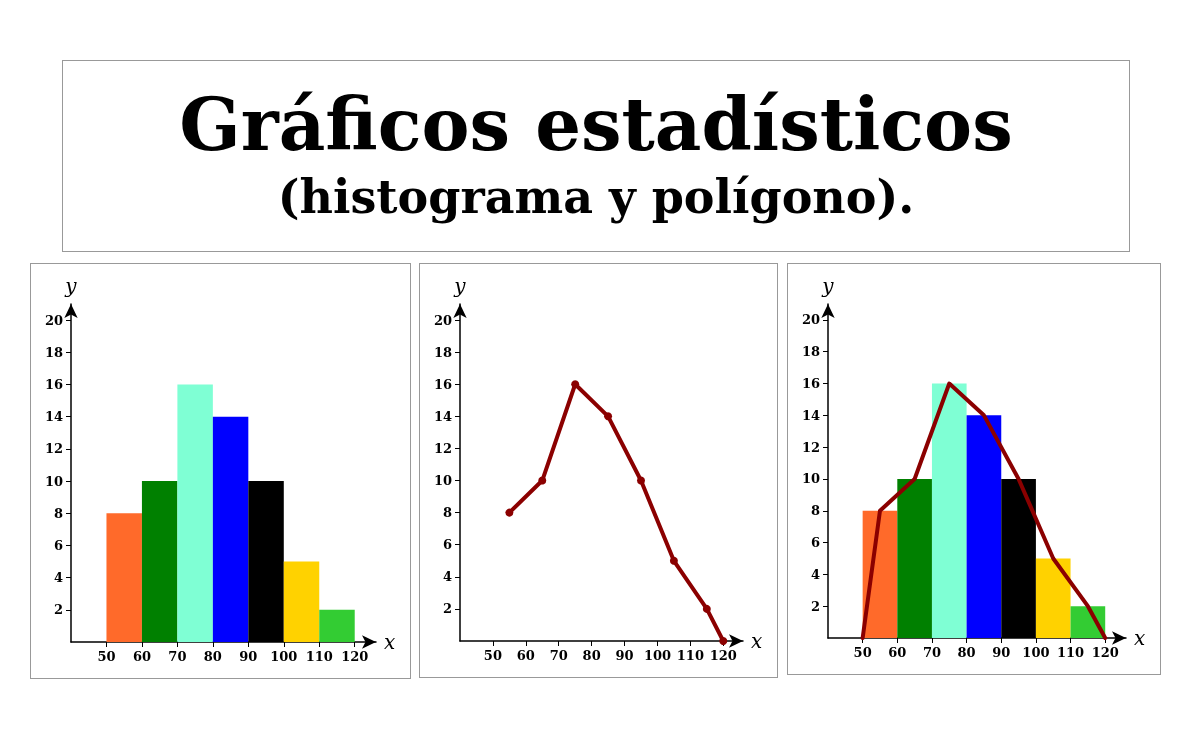 This screenshot has width=1200, height=736. What do you see at coordinates (596, 197) in the screenshot?
I see `text: (histograma y polígono).` at bounding box center [596, 197].